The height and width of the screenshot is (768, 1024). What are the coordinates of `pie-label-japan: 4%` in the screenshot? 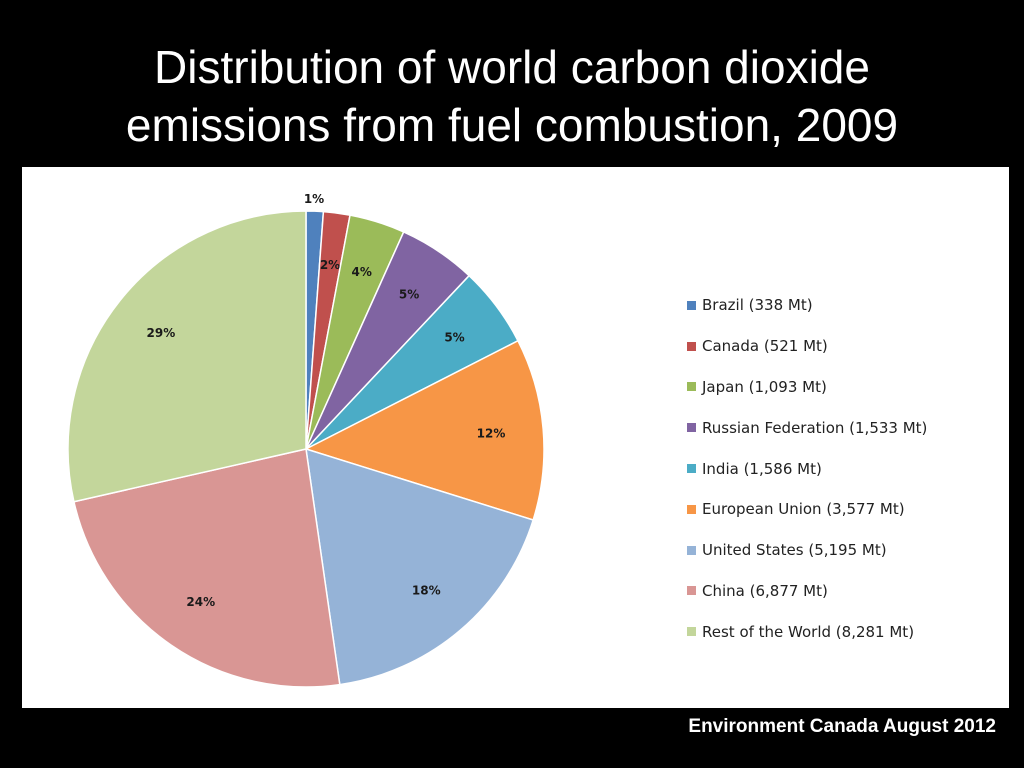 It's located at (362, 272).